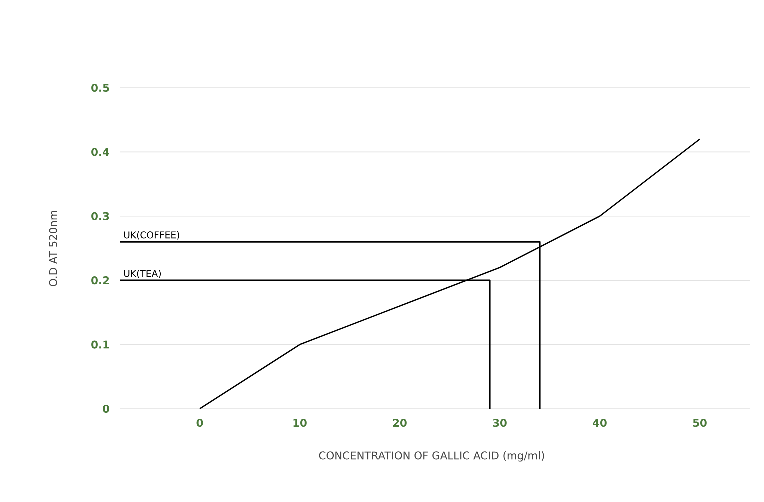  I want to click on y-tick-label: 0.5, so click(101, 88).